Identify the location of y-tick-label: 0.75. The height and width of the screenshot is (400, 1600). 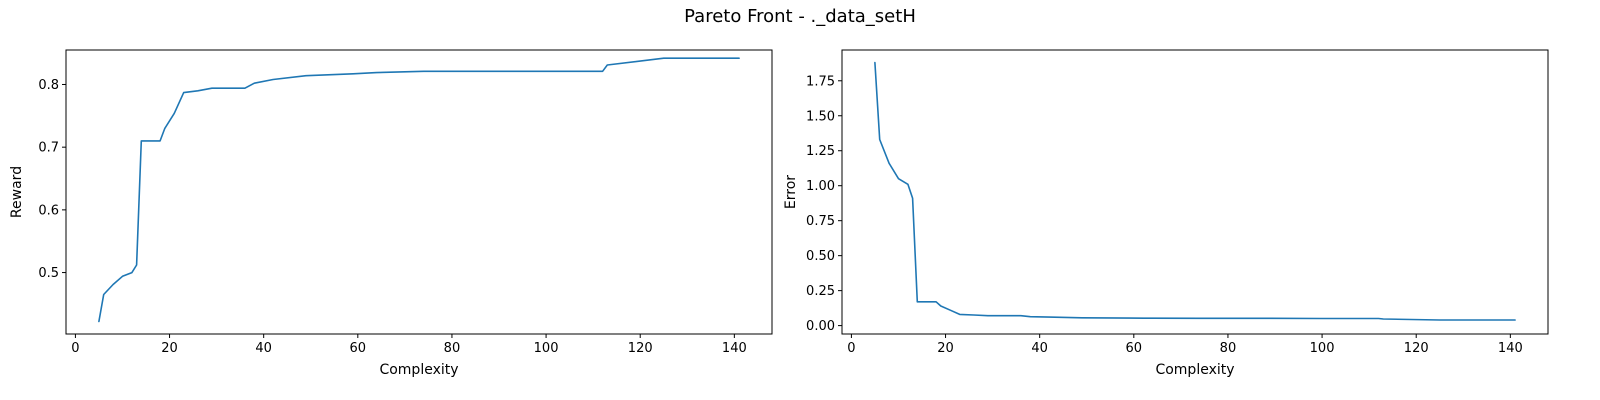
(820, 221).